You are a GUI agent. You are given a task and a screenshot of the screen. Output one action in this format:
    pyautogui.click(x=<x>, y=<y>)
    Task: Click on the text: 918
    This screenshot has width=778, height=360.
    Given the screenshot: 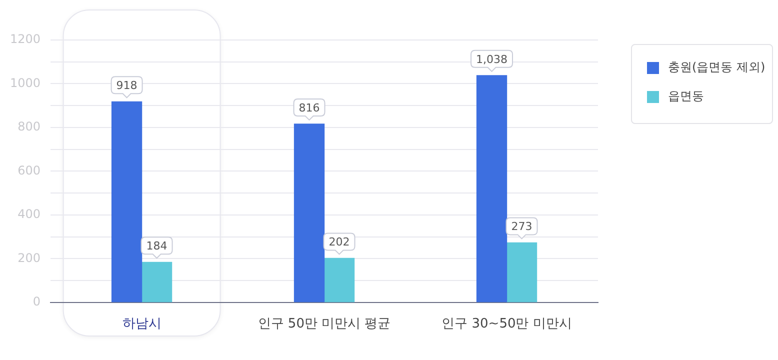 What is the action you would take?
    pyautogui.click(x=127, y=85)
    